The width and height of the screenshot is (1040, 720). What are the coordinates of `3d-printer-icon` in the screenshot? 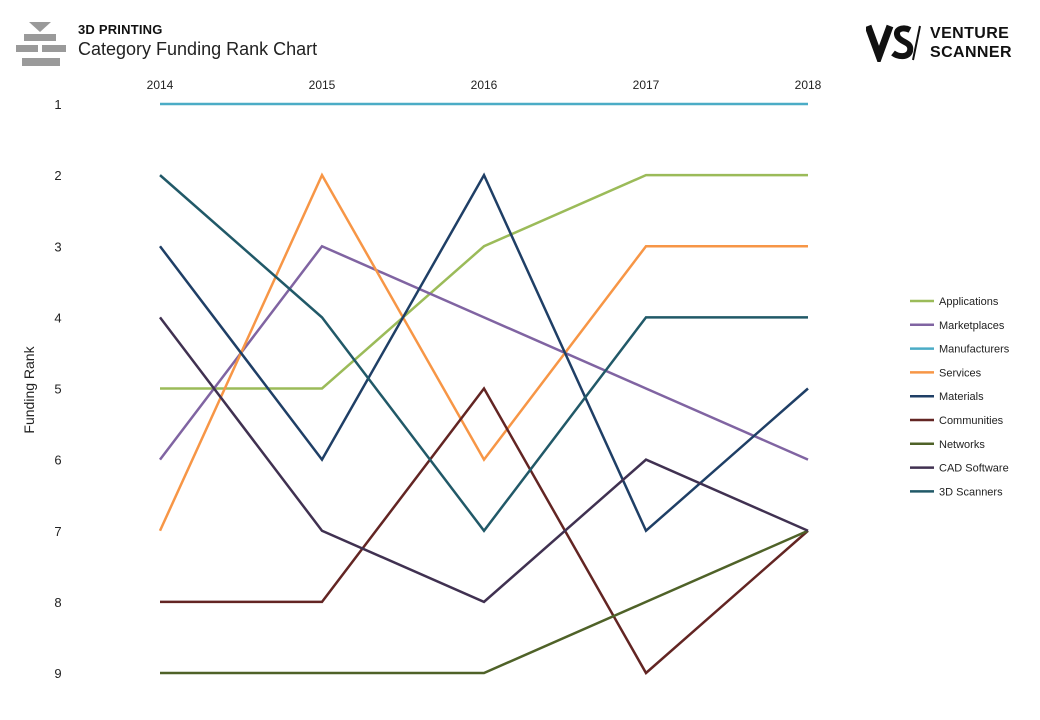 It's located at (41, 44).